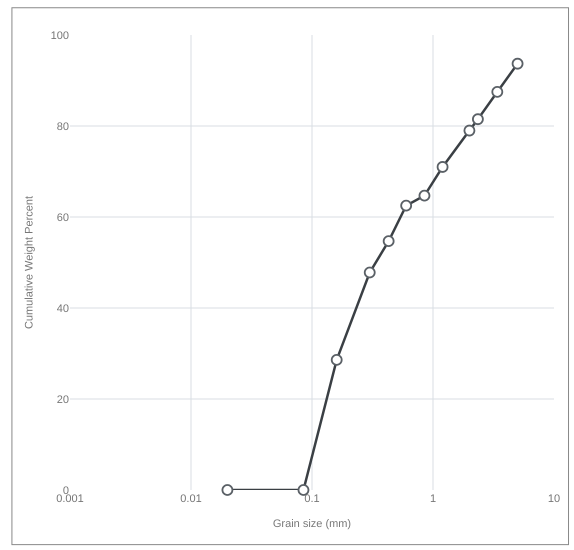 Image resolution: width=574 pixels, height=550 pixels. What do you see at coordinates (59, 36) in the screenshot?
I see `y-tick-label: 100` at bounding box center [59, 36].